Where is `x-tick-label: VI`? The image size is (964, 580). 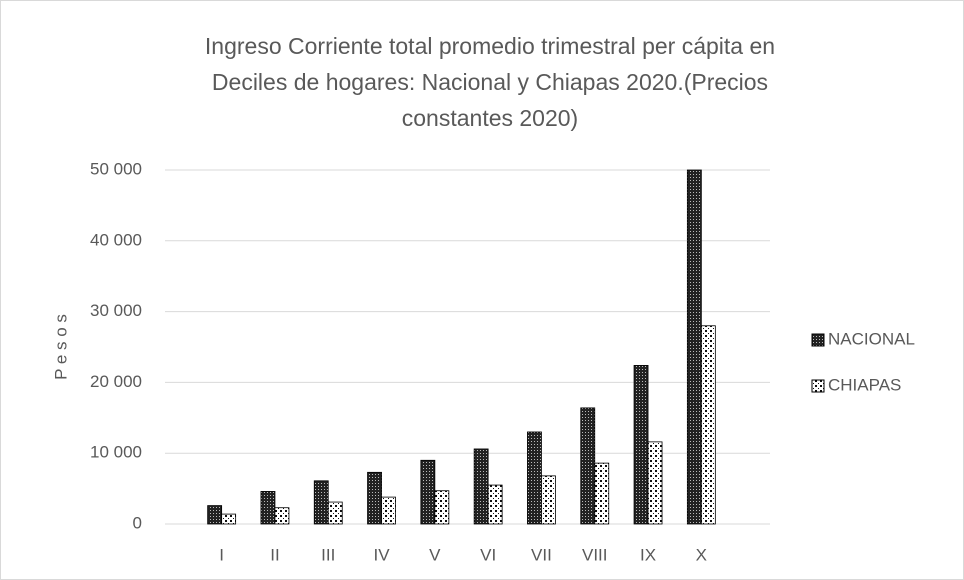
x-tick-label: VI is located at coordinates (488, 554).